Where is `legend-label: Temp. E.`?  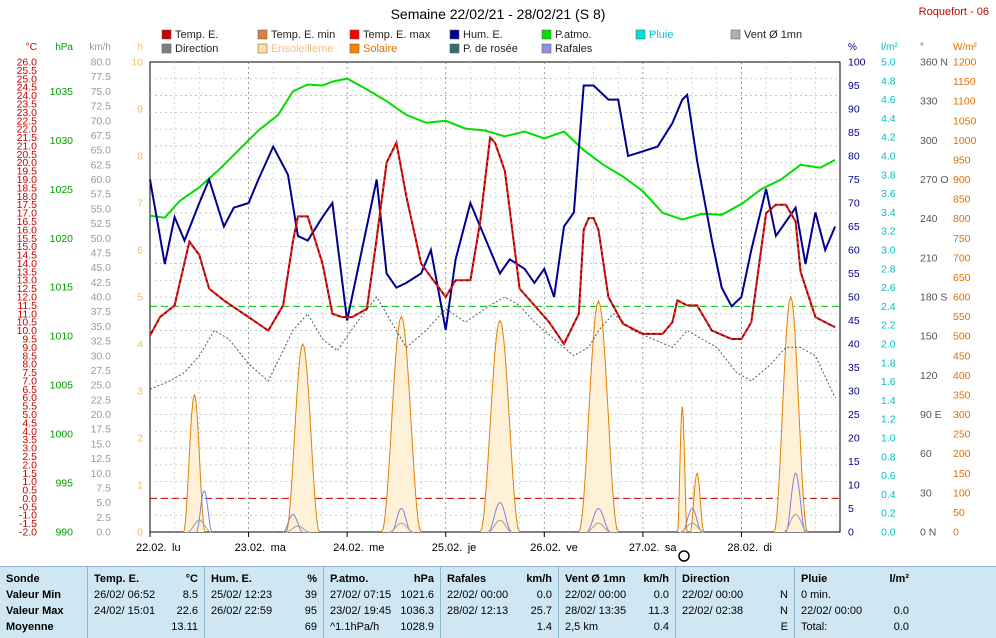
legend-label: Temp. E. is located at coordinates (196, 35).